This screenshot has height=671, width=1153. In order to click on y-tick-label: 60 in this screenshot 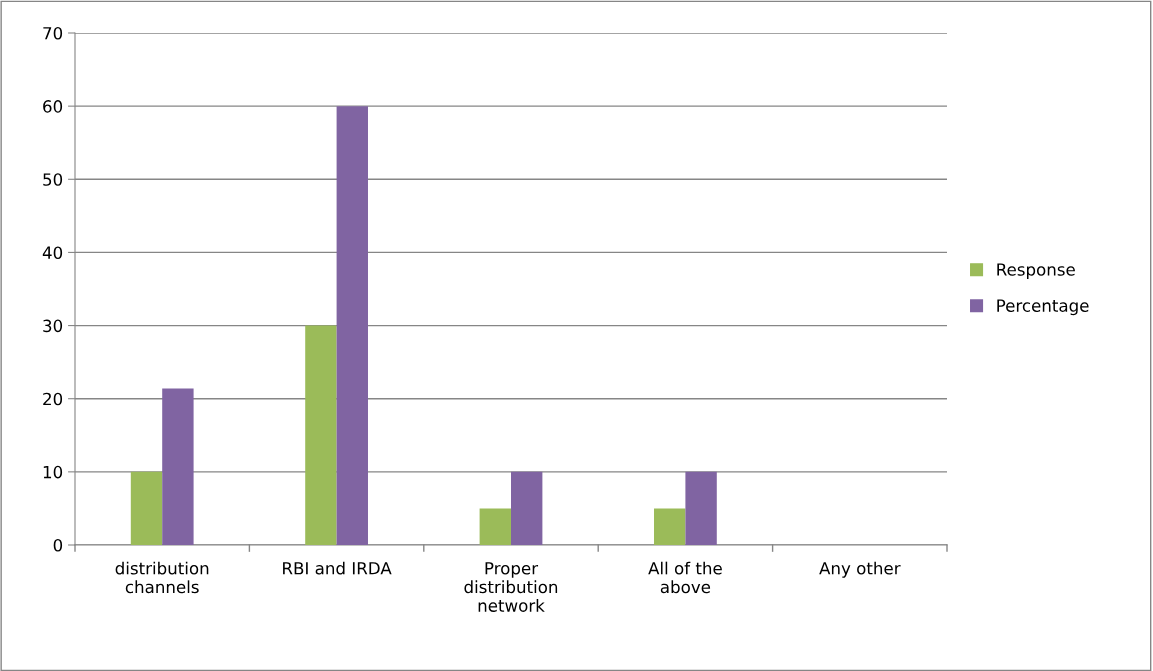, I will do `click(53, 106)`.